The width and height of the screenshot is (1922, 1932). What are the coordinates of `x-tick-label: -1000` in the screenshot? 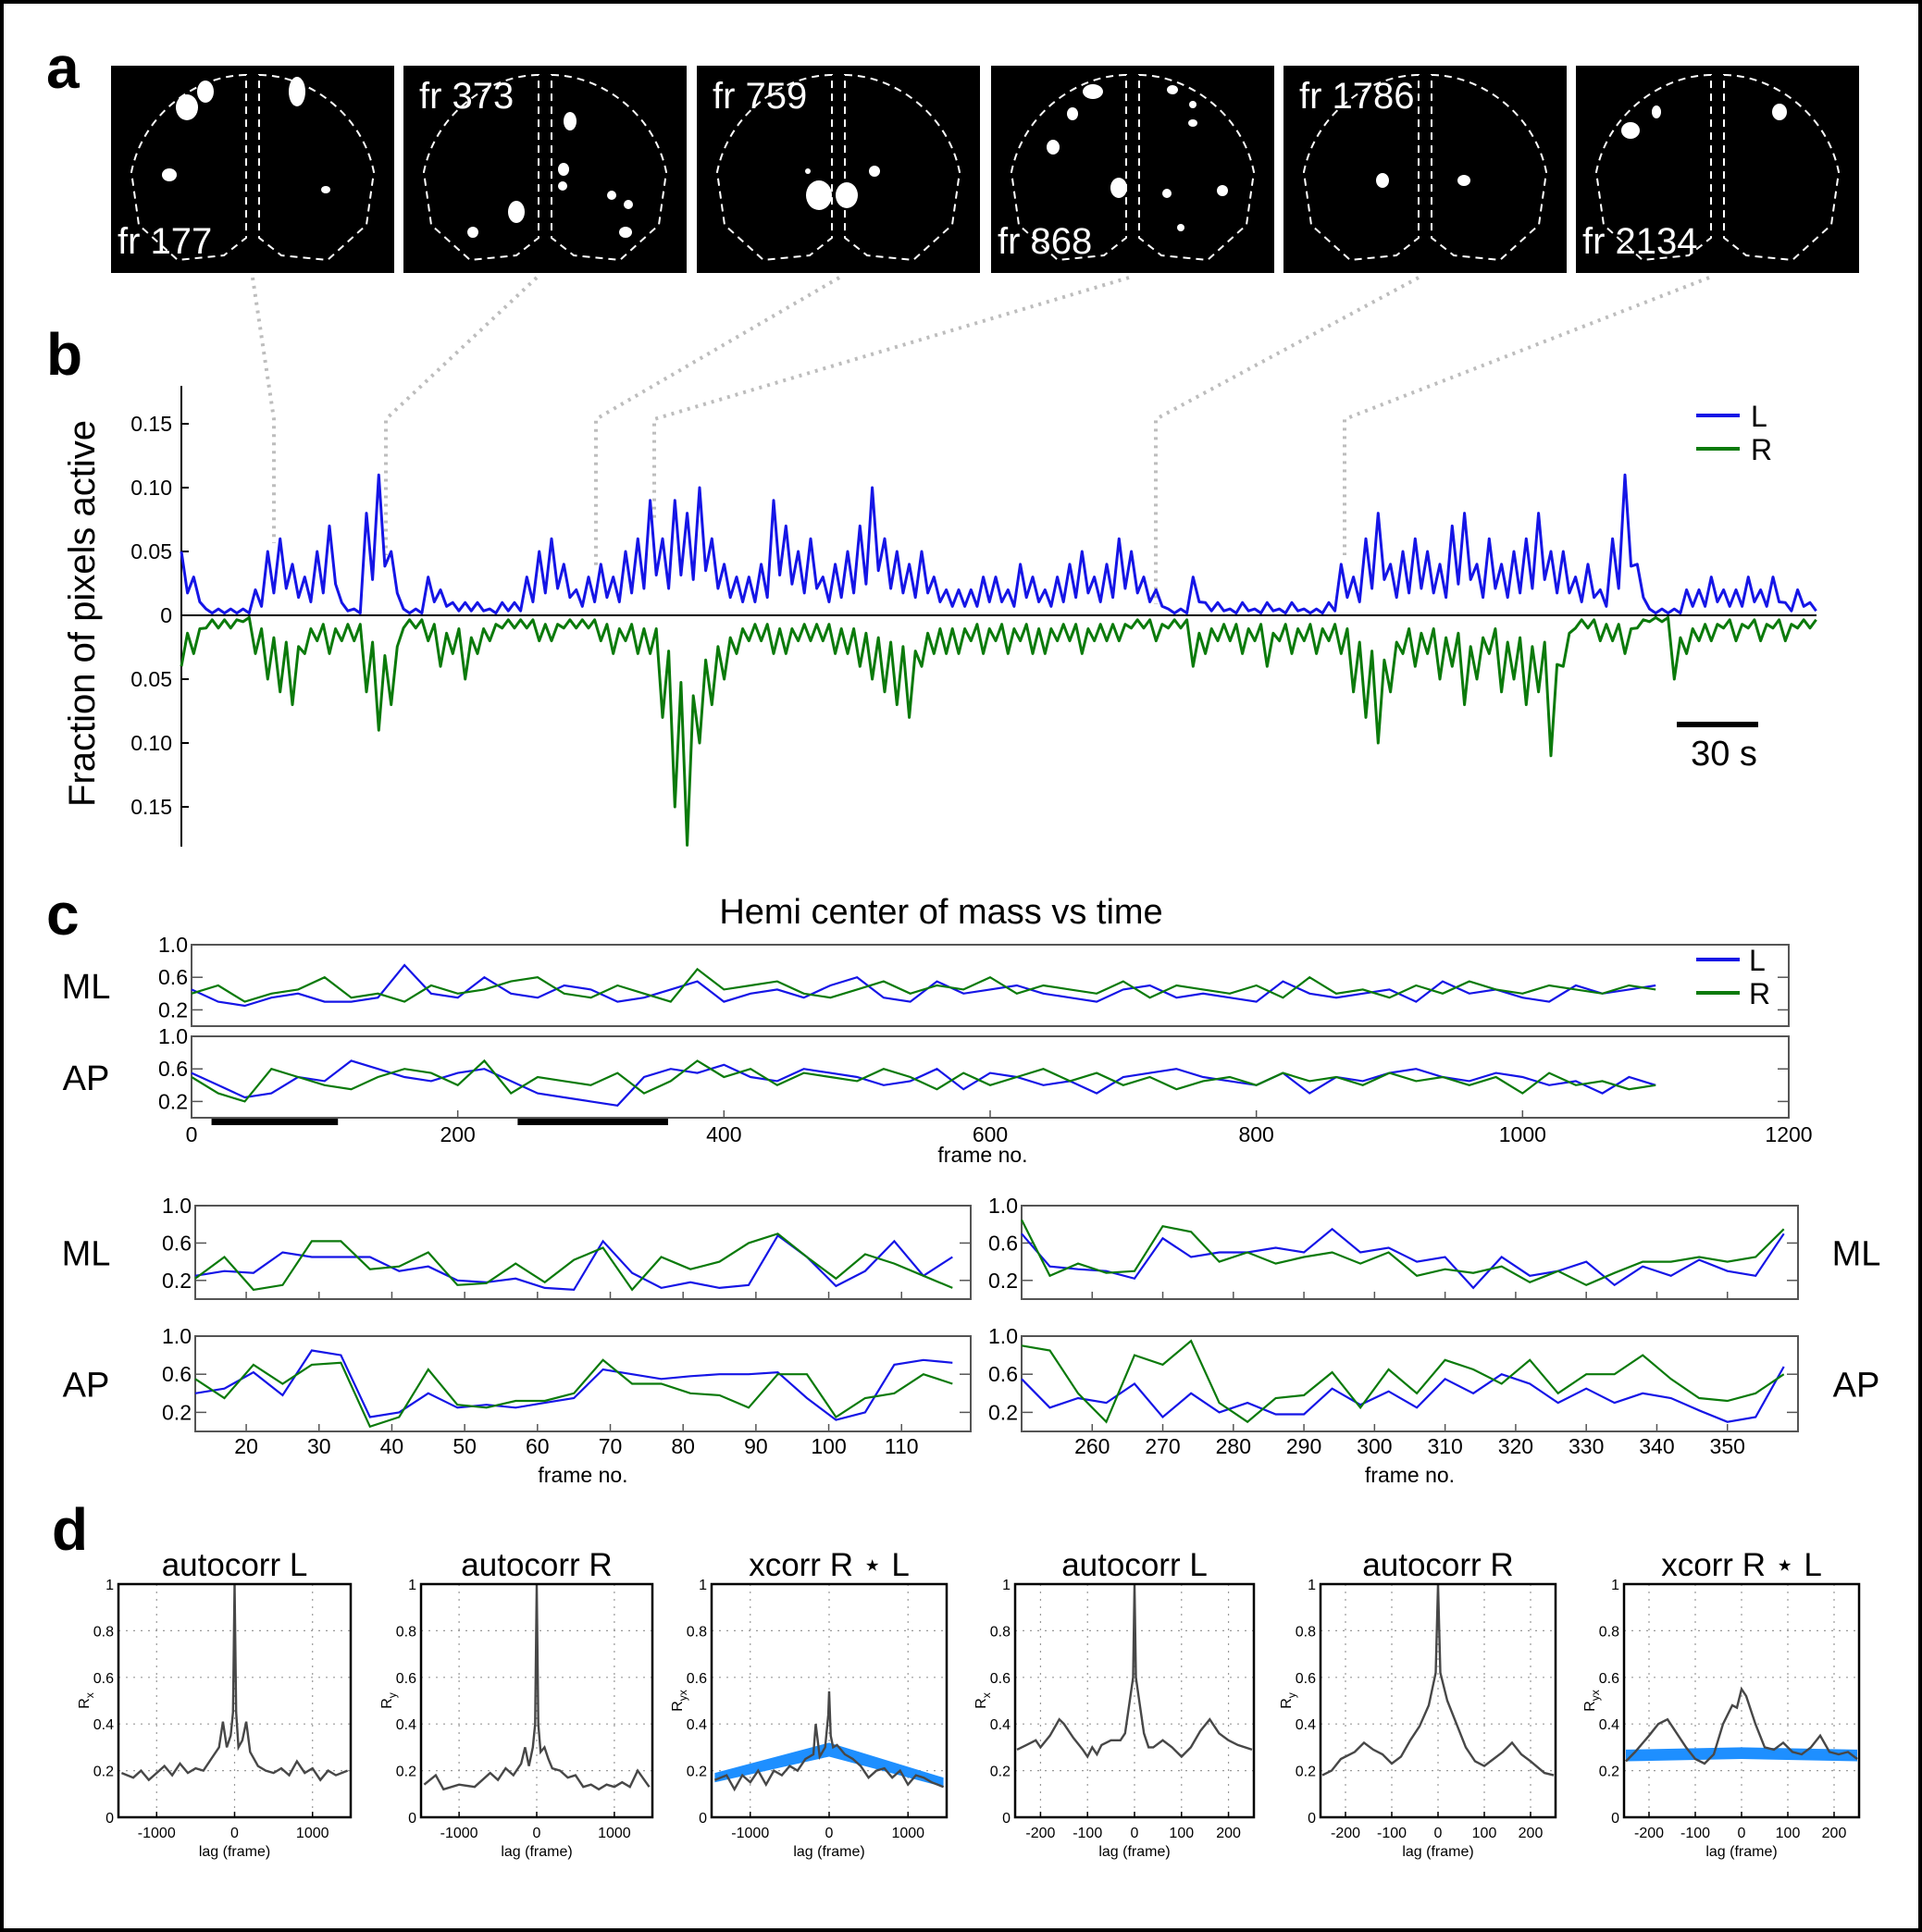 It's located at (157, 1833).